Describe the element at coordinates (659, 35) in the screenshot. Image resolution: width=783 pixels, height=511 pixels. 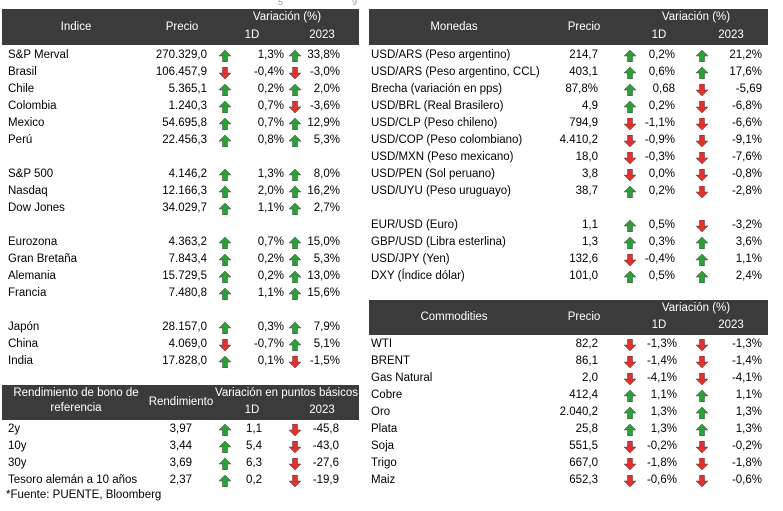
I see `currencies-header-1d: 1D` at that location.